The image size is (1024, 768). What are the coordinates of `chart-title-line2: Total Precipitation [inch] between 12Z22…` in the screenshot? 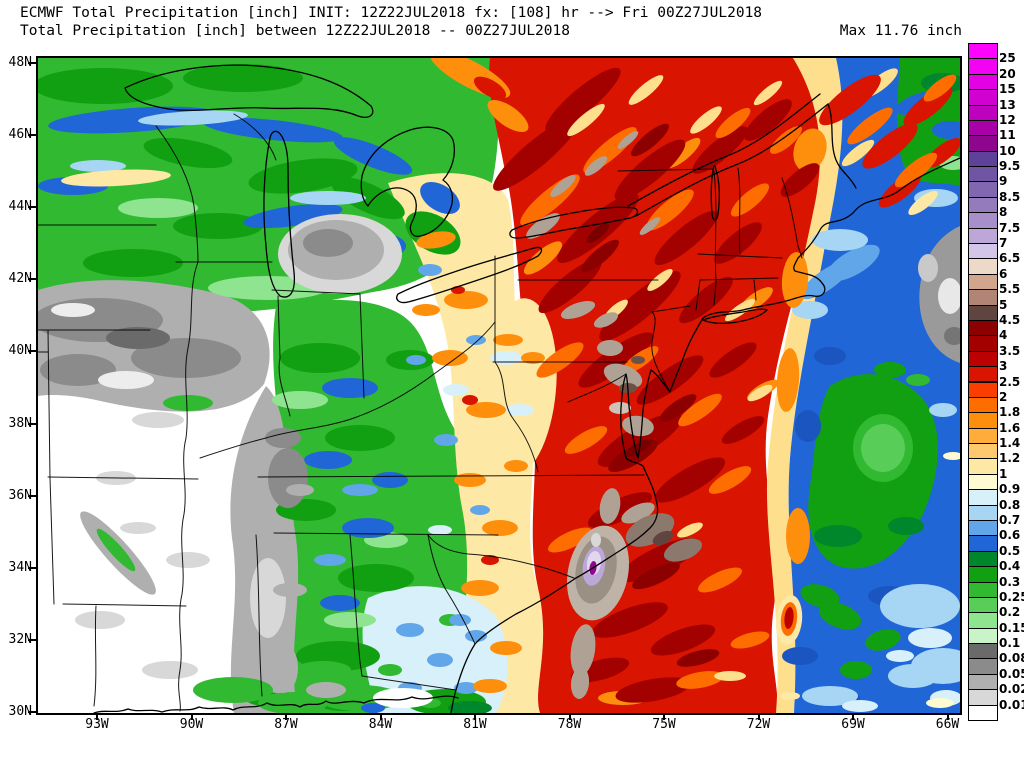 It's located at (295, 31).